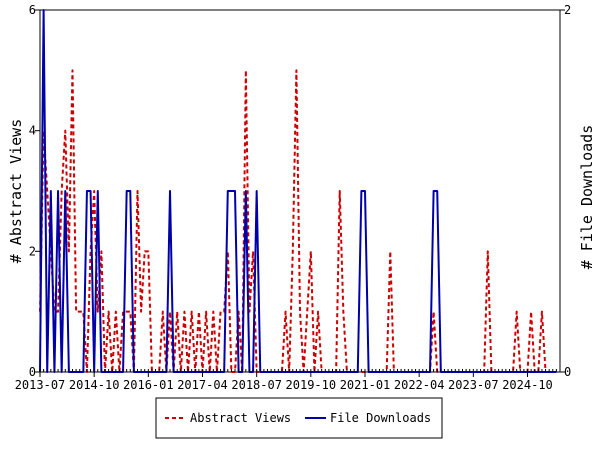 Image resolution: width=600 pixels, height=454 pixels. What do you see at coordinates (567, 10) in the screenshot?
I see `y-right-tick-label: 2` at bounding box center [567, 10].